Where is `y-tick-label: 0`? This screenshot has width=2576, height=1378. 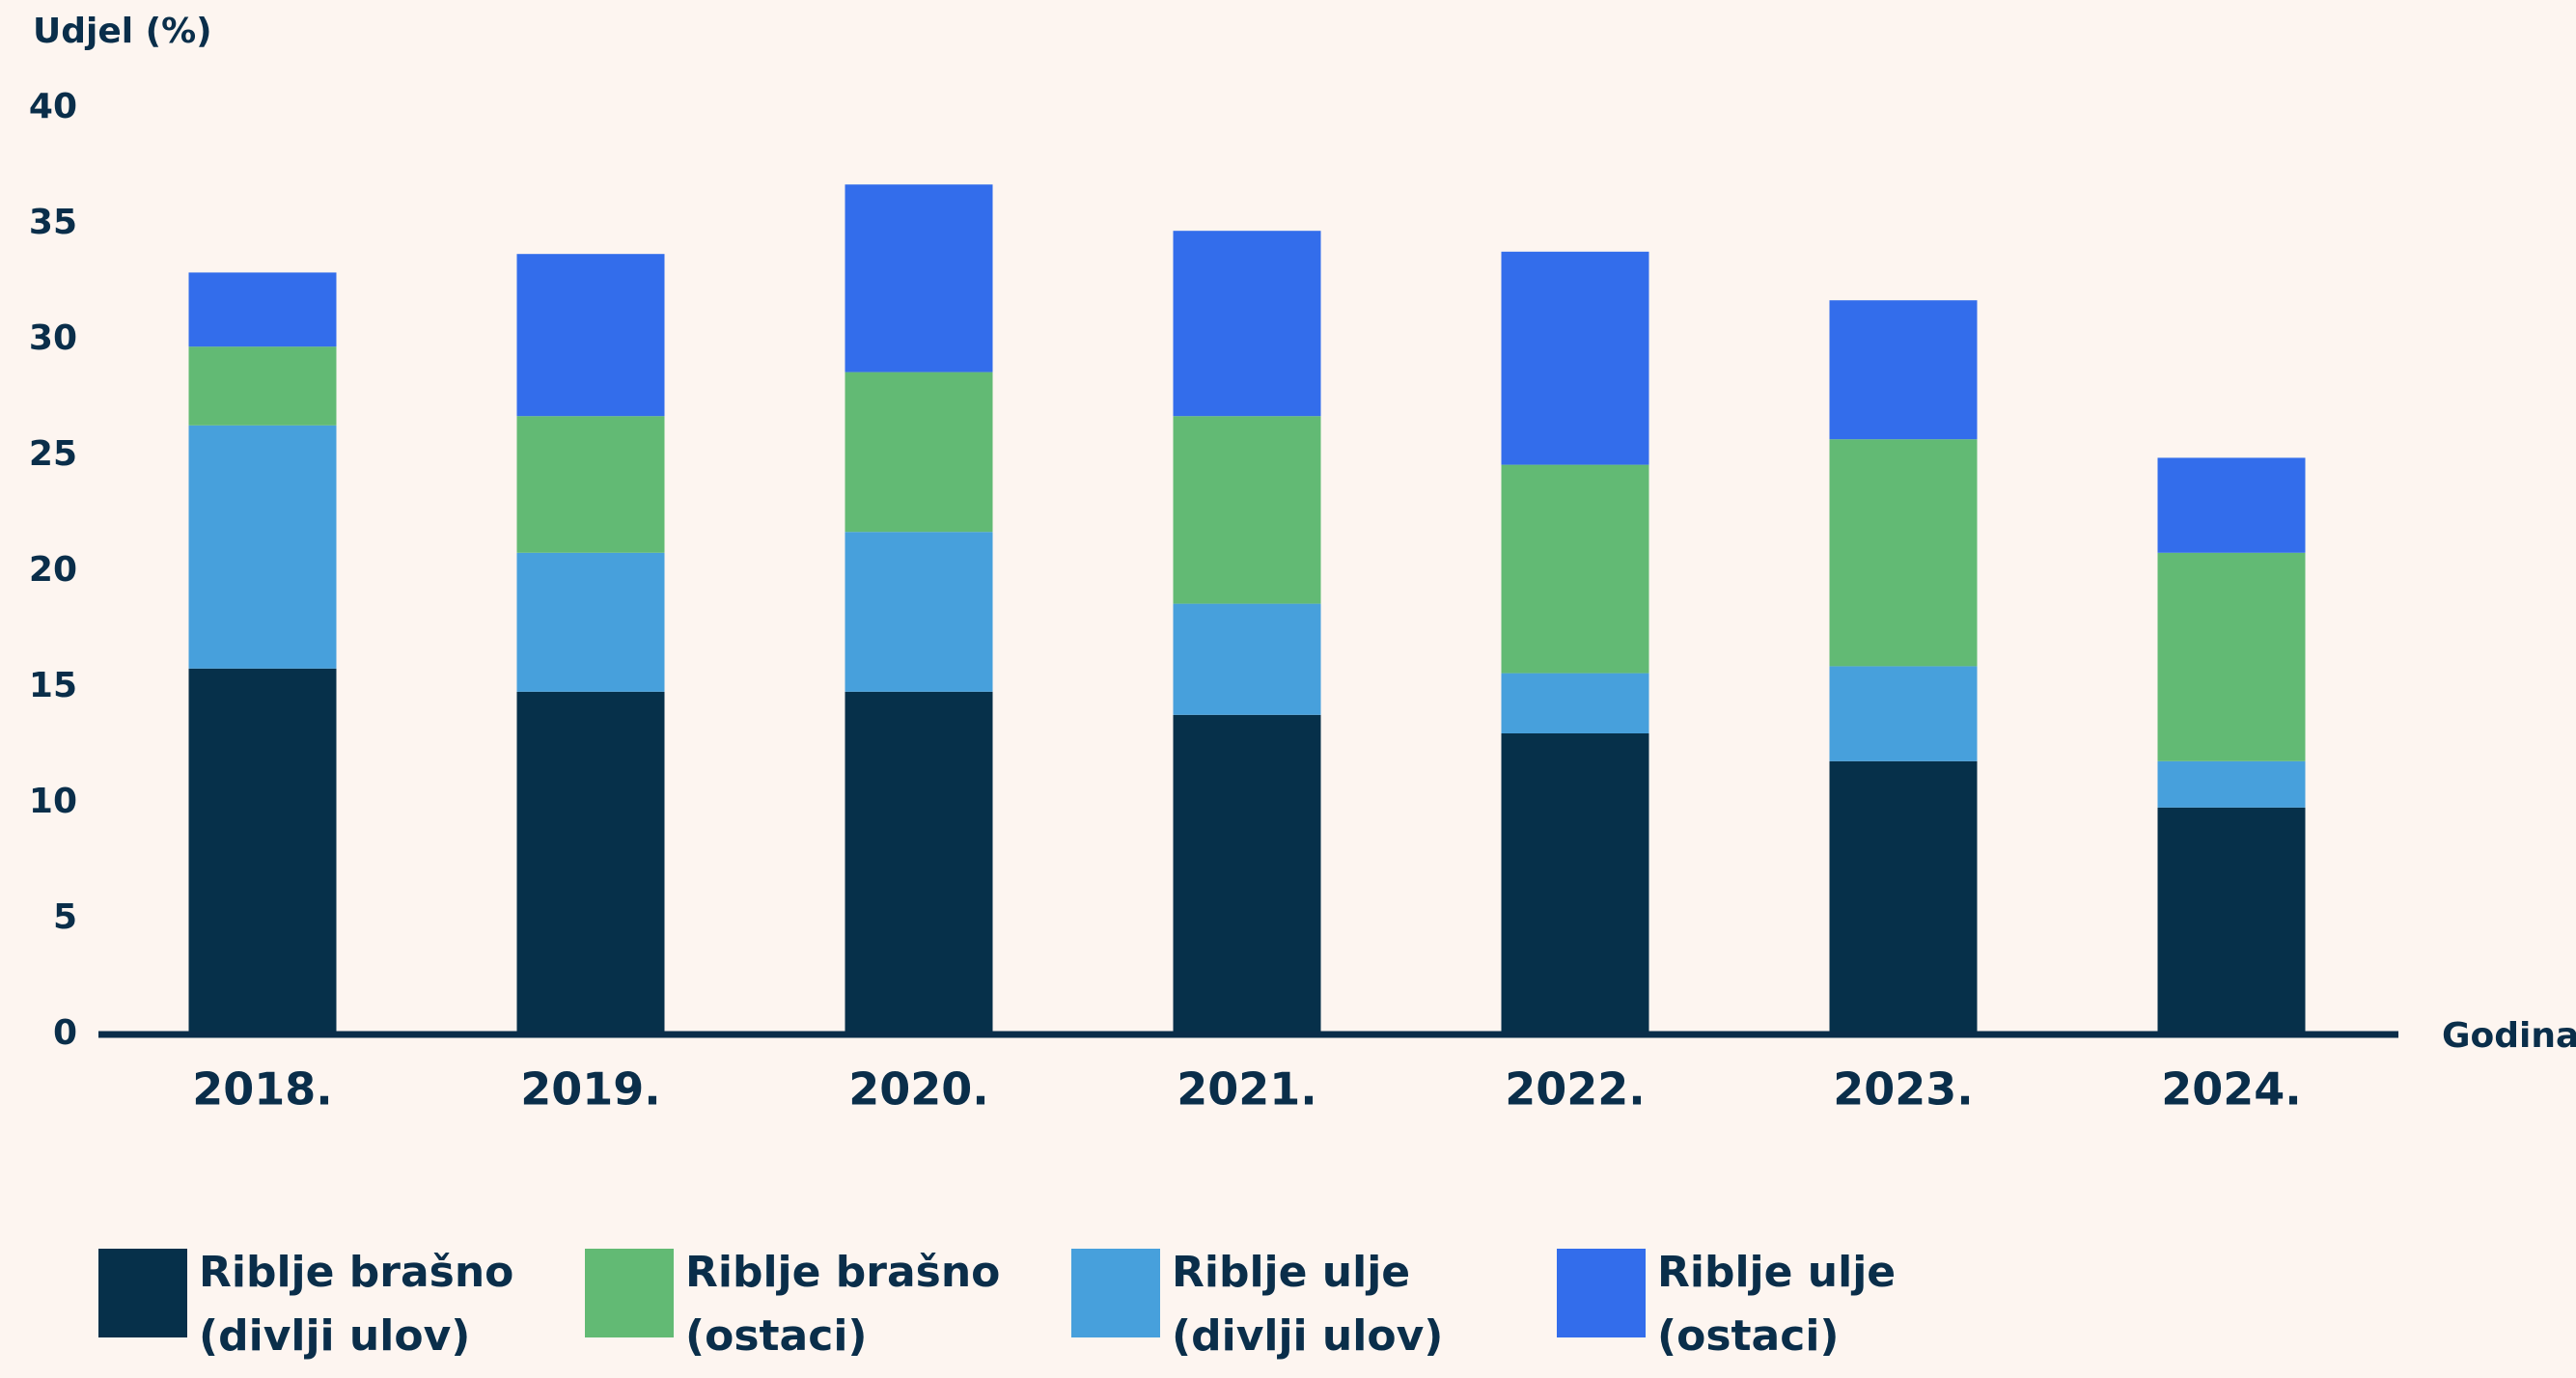
y-tick-label: 0 is located at coordinates (65, 1033).